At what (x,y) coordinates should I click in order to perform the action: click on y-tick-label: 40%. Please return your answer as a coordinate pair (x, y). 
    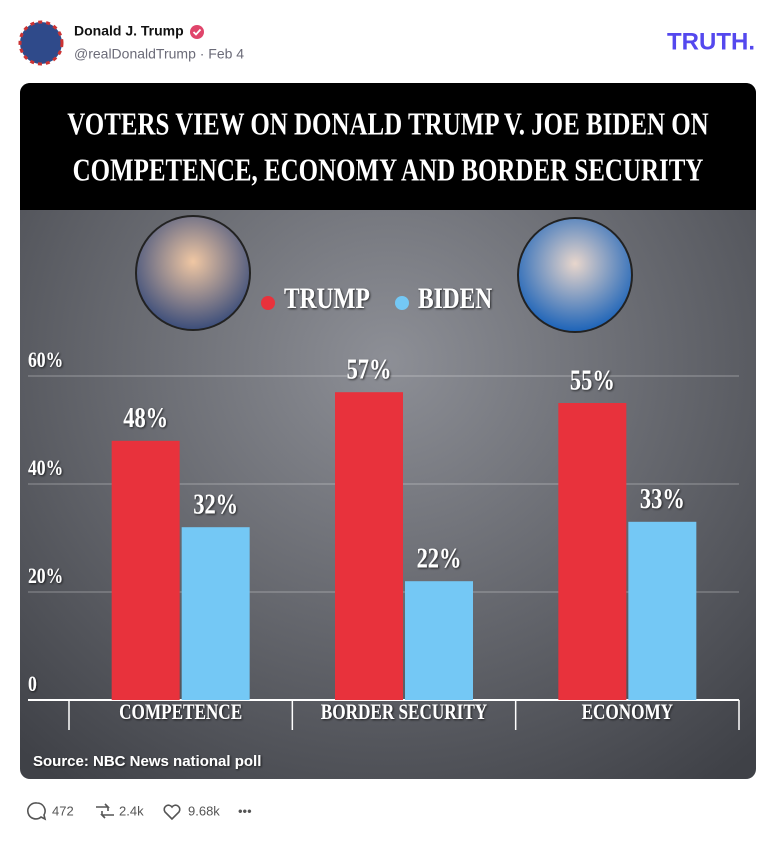
    Looking at the image, I should click on (45, 467).